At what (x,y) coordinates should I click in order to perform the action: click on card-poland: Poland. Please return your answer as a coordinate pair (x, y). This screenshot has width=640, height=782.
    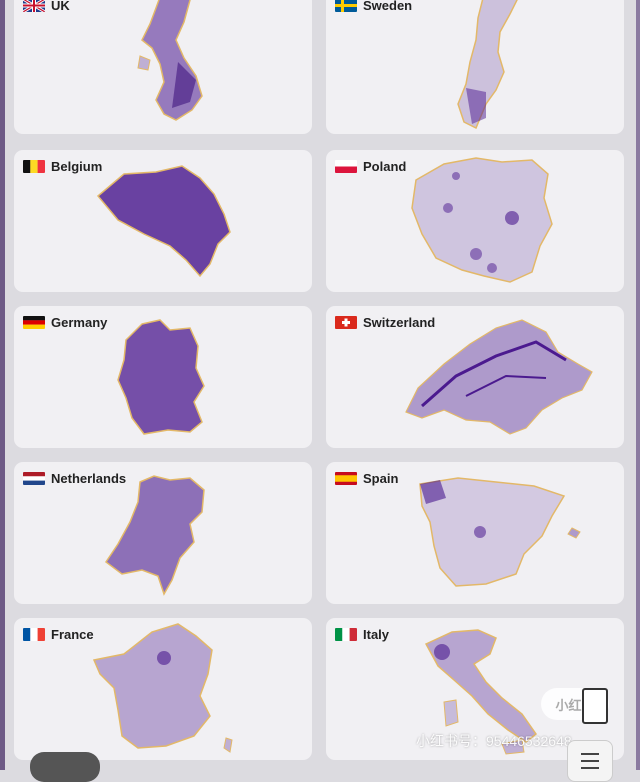
    Looking at the image, I should click on (475, 221).